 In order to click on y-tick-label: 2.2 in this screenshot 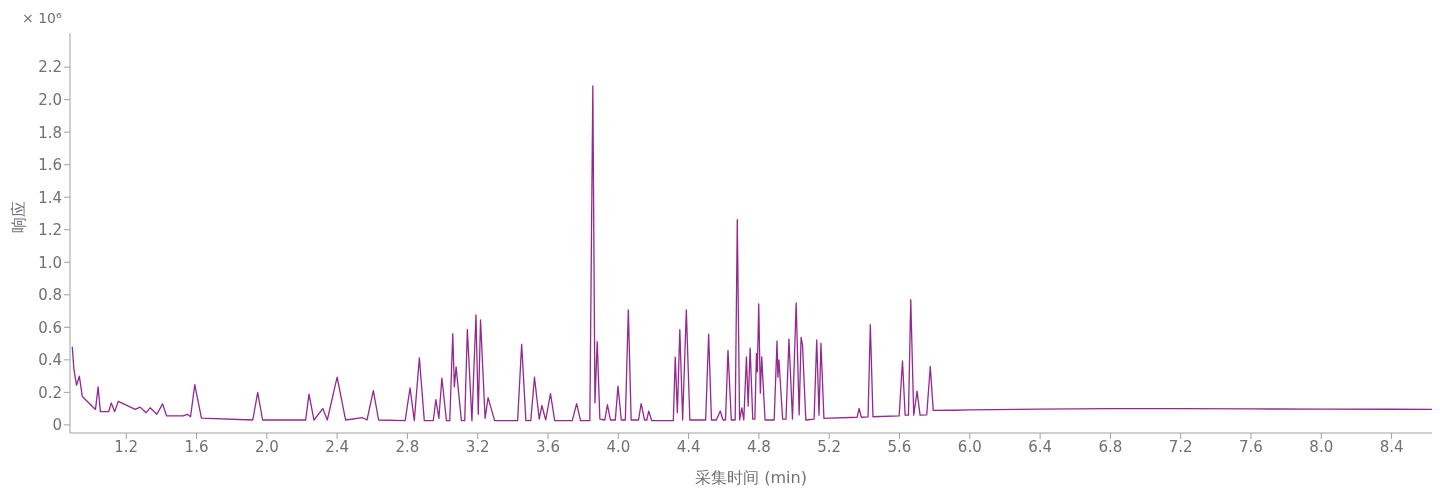, I will do `click(50, 67)`.